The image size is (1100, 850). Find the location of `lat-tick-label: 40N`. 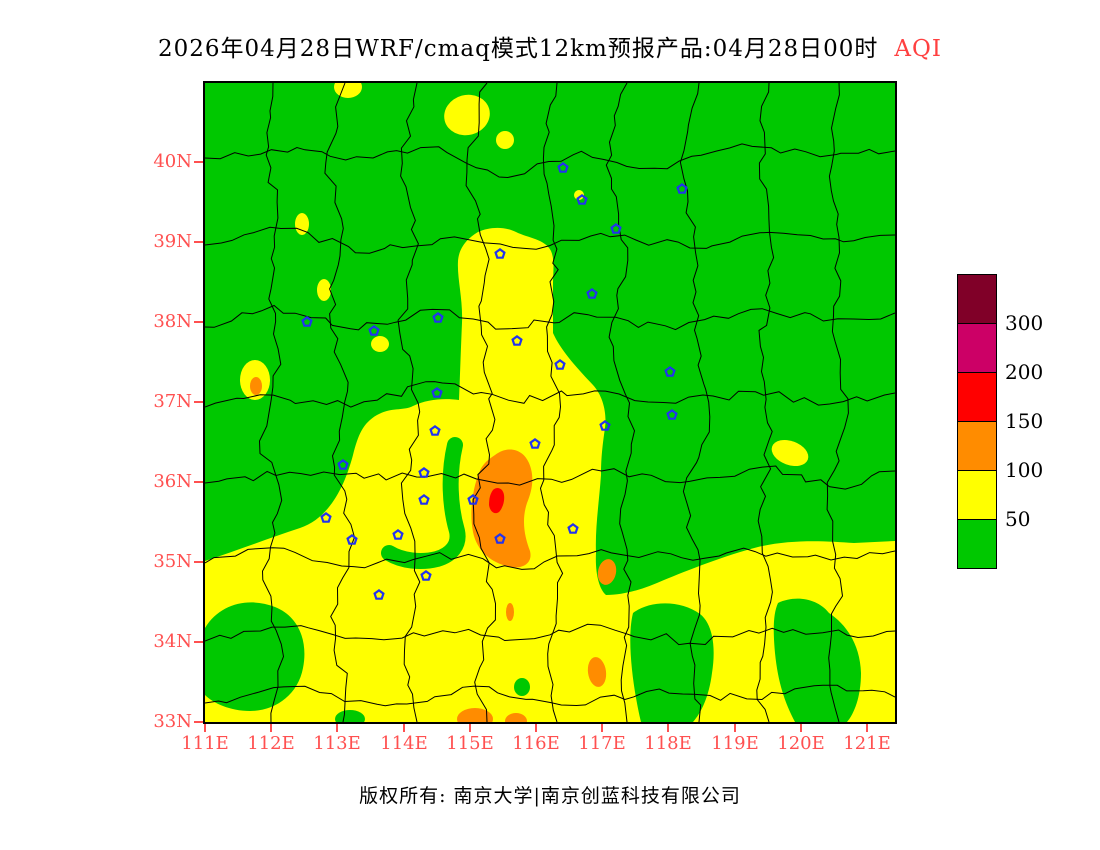

lat-tick-label: 40N is located at coordinates (172, 161).